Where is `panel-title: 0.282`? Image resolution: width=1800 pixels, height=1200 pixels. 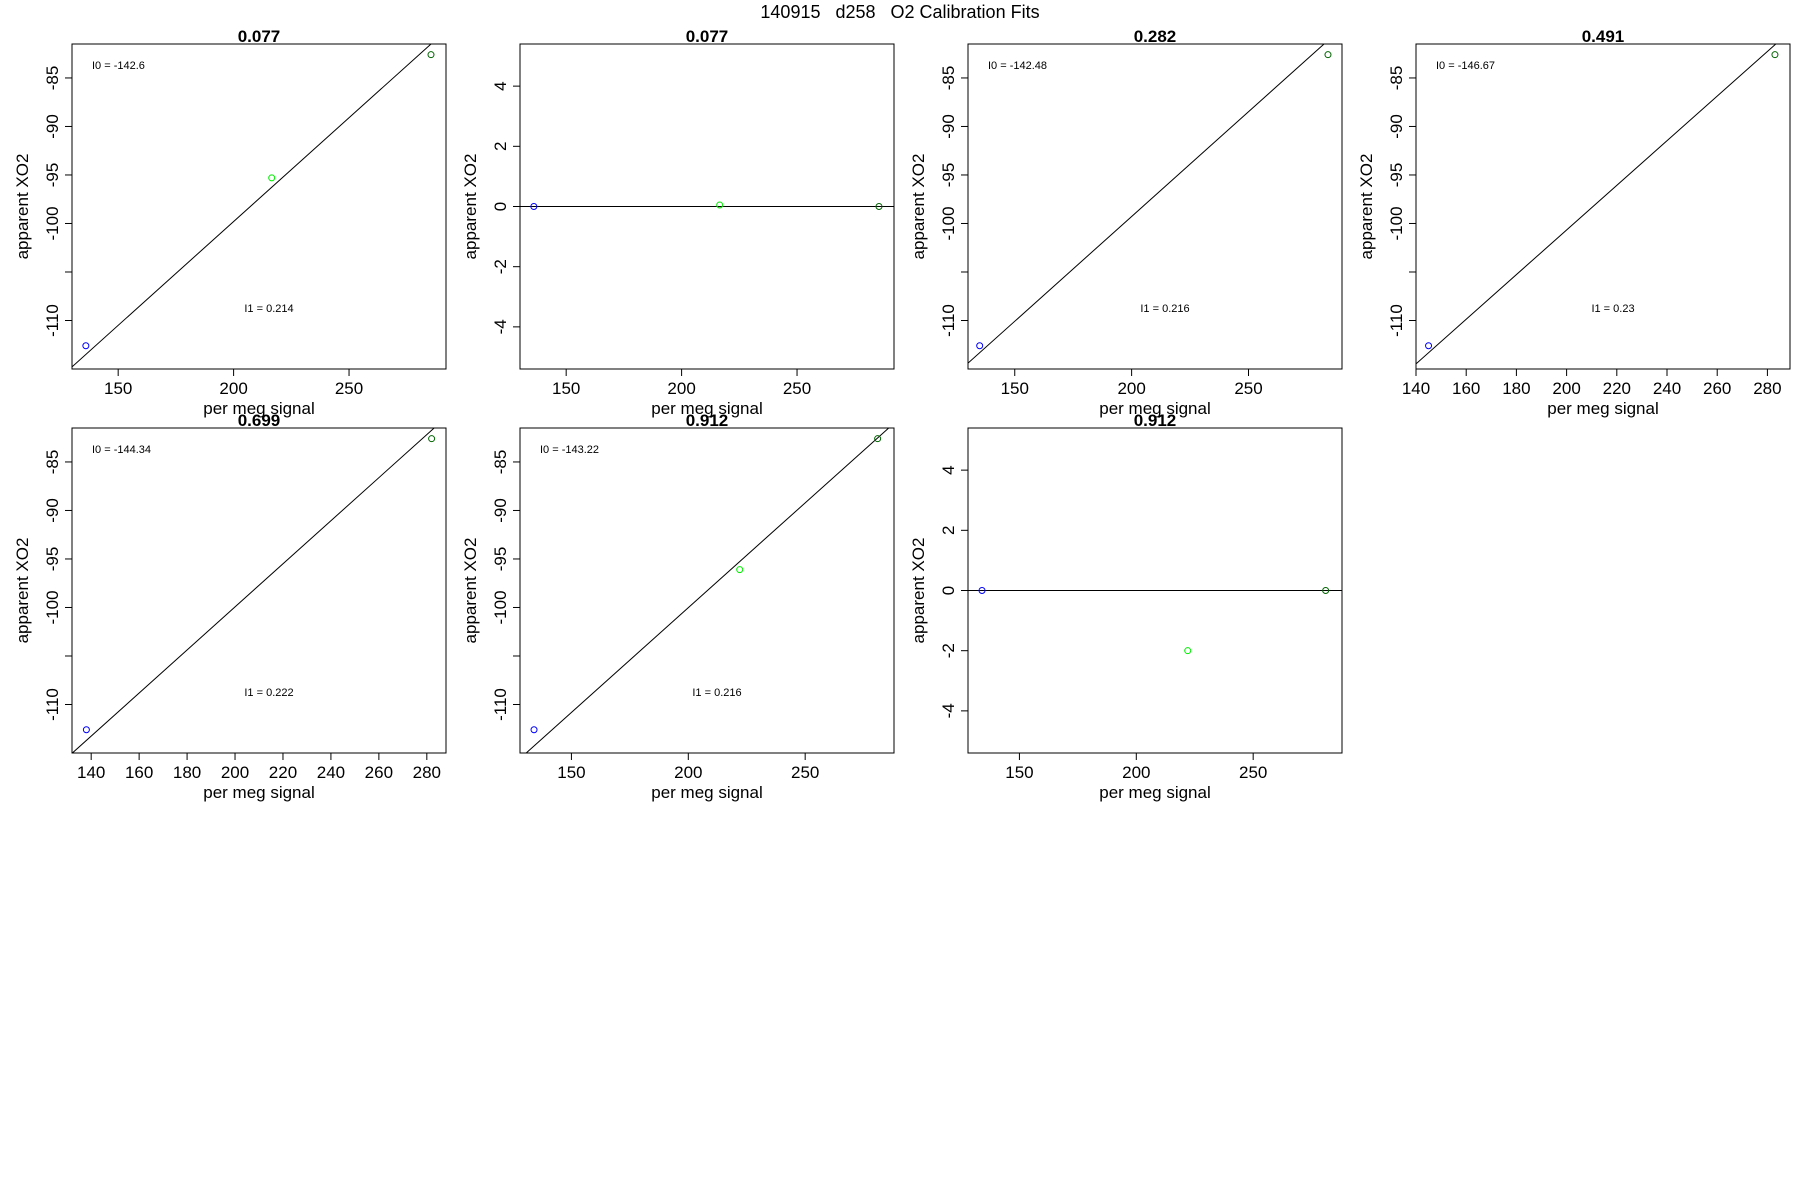
panel-title: 0.282 is located at coordinates (1155, 36).